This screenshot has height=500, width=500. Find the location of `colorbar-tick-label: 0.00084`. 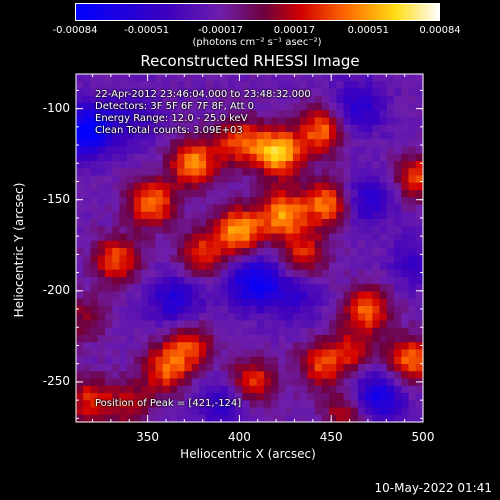

colorbar-tick-label: 0.00084 is located at coordinates (440, 30).